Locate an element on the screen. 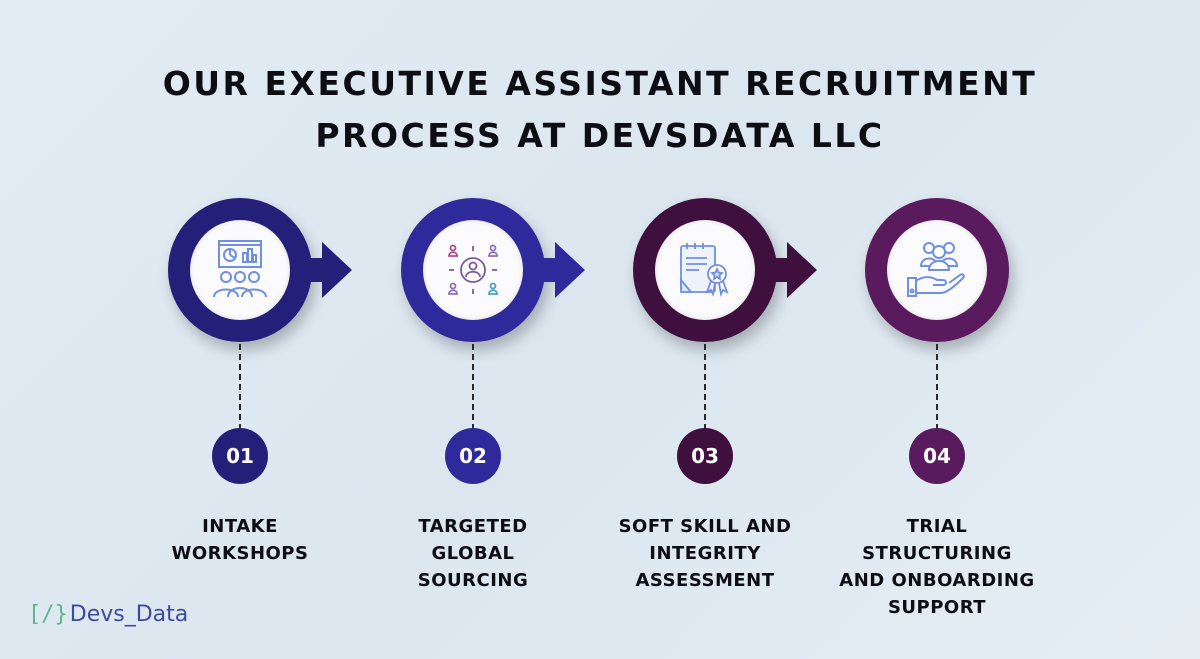 This screenshot has width=1200, height=659. presentation-audience-icon is located at coordinates (240, 269).